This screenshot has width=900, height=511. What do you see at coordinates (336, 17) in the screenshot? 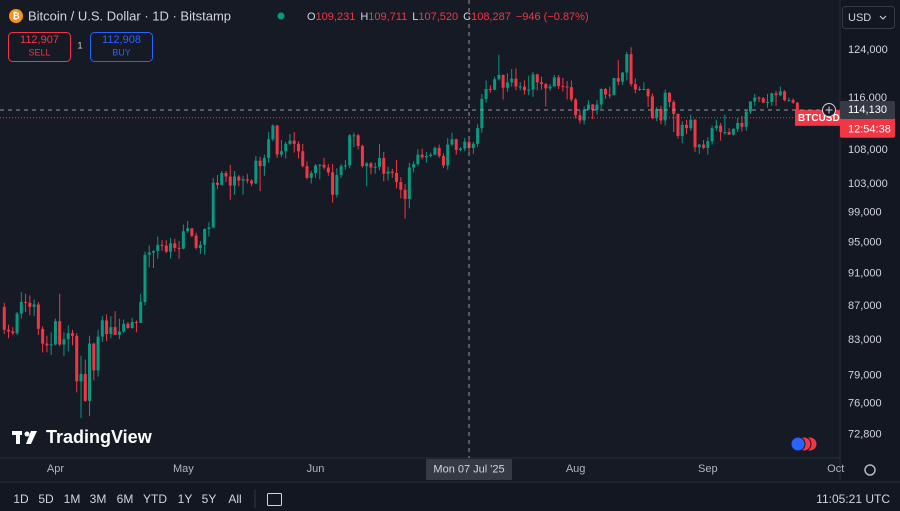
I see `readout-value: 109,231` at bounding box center [336, 17].